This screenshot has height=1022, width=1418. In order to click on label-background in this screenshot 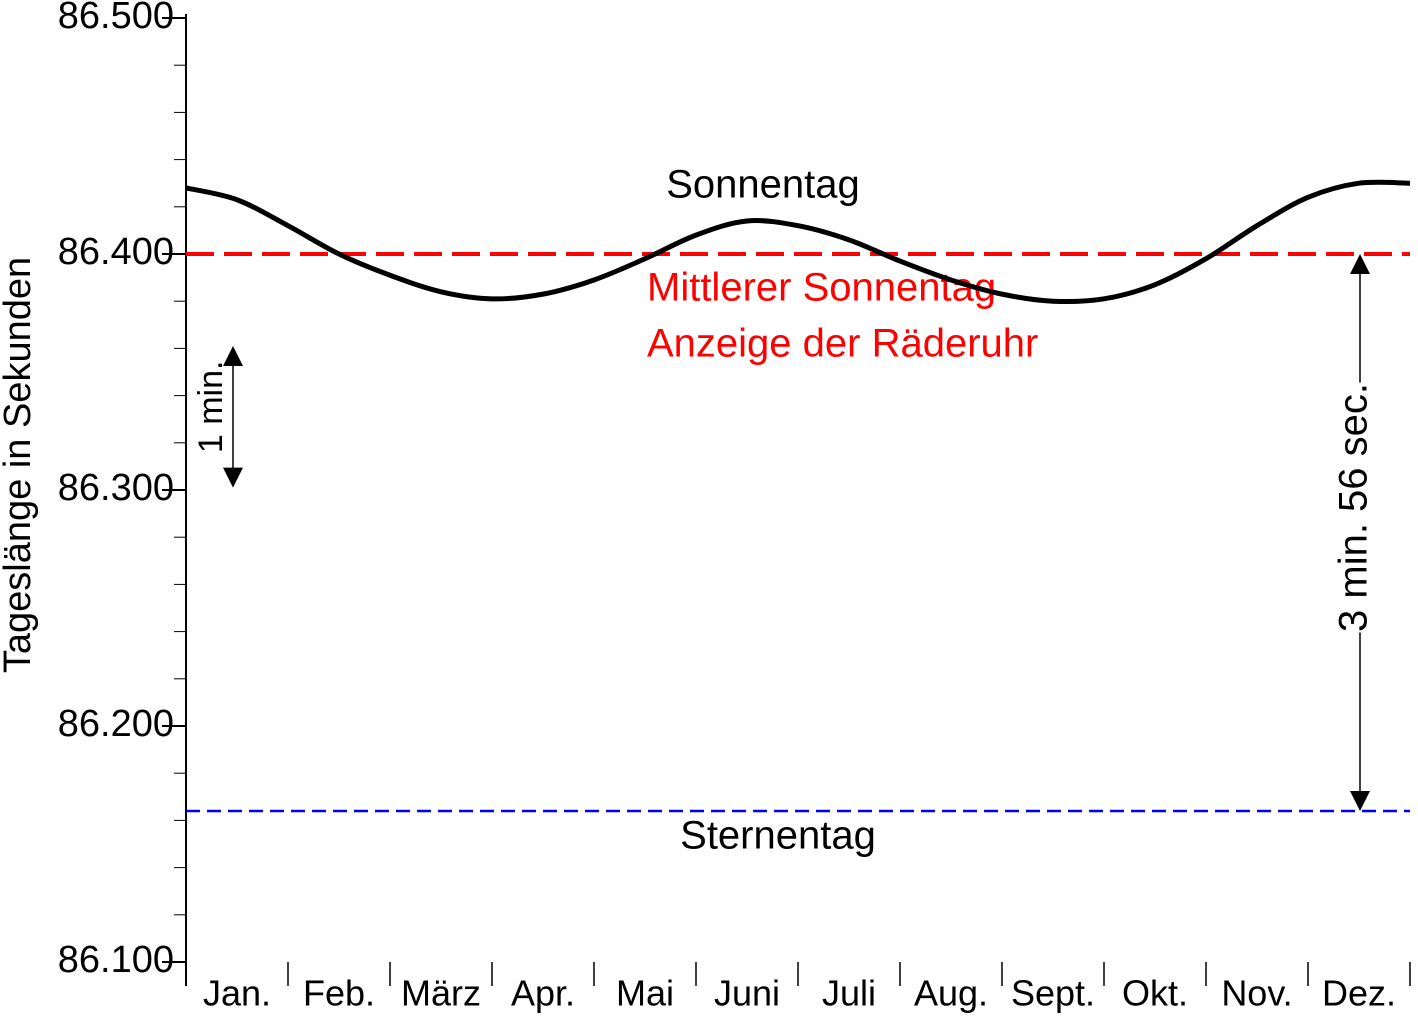, I will do `click(1360, 507)`.